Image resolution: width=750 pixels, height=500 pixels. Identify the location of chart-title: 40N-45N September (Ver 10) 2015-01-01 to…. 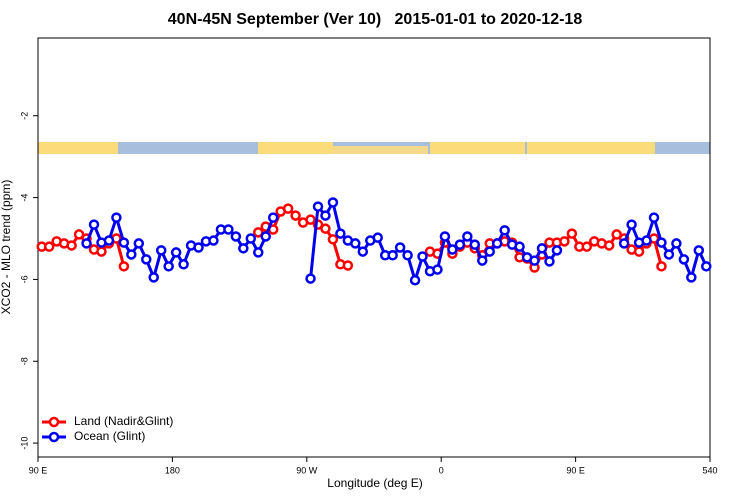
(375, 19).